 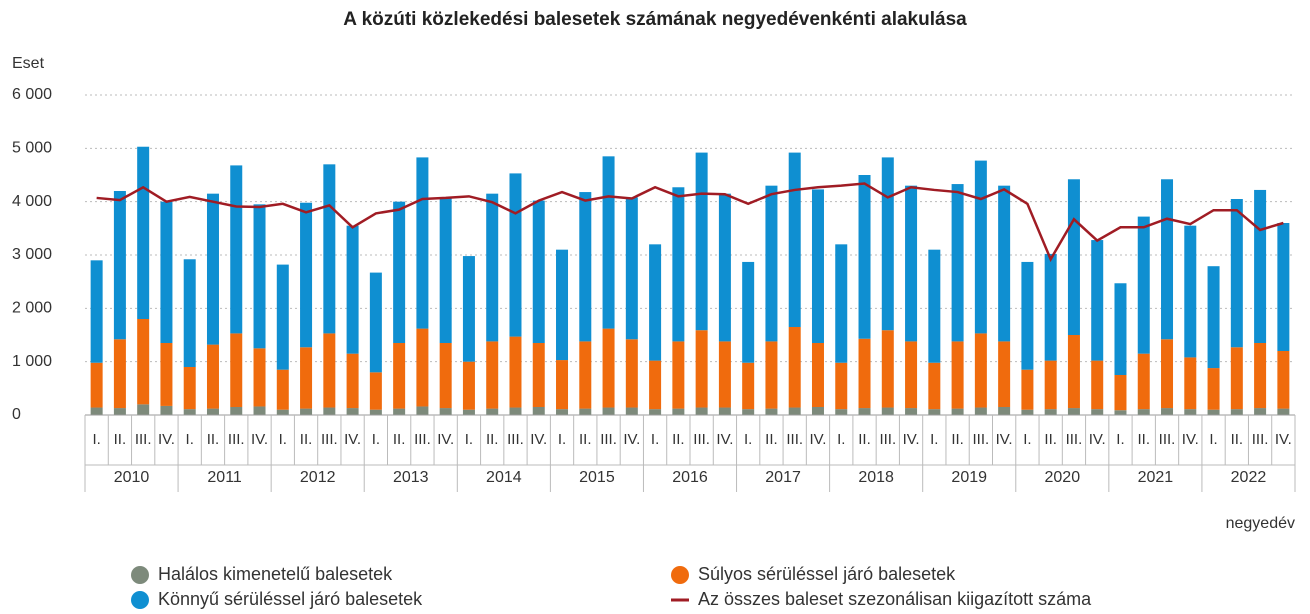 What do you see at coordinates (969, 477) in the screenshot?
I see `year-label: 2019` at bounding box center [969, 477].